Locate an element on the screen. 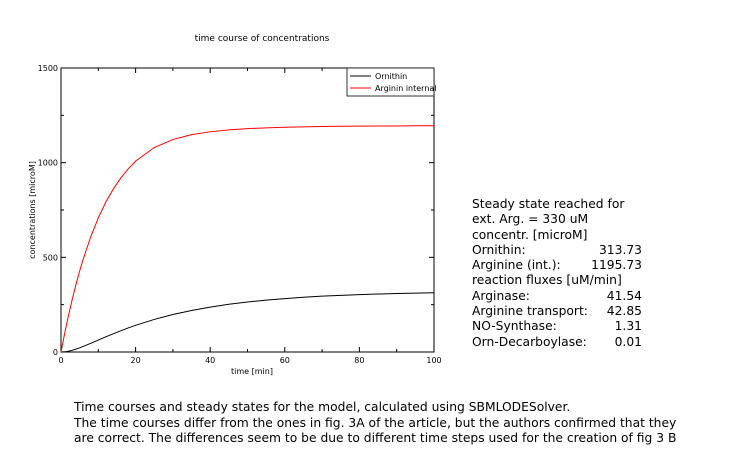 The height and width of the screenshot is (459, 745). x-tick-label: 20 is located at coordinates (136, 360).